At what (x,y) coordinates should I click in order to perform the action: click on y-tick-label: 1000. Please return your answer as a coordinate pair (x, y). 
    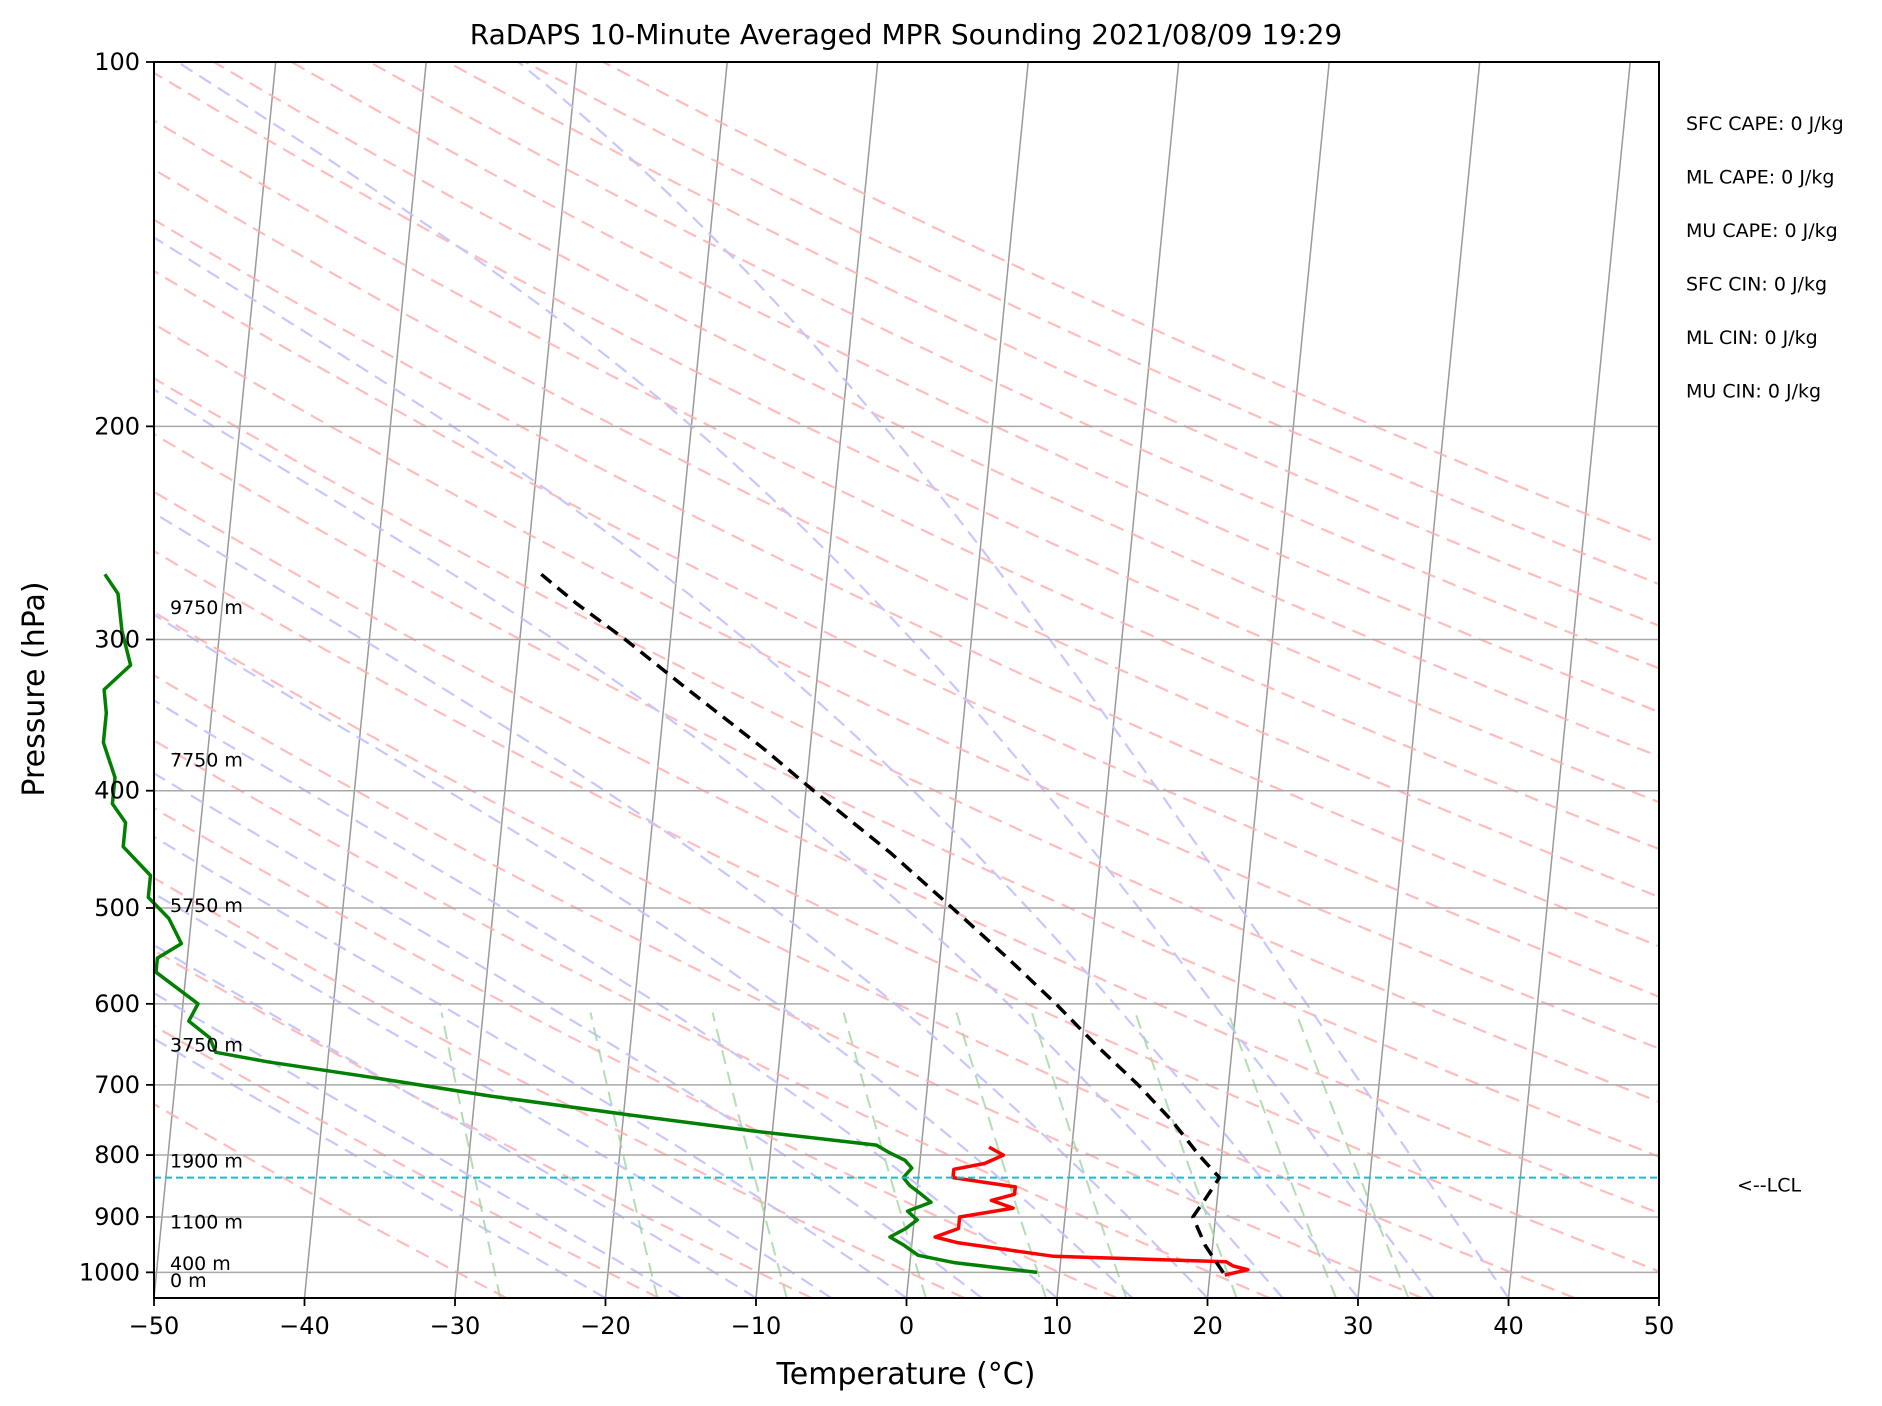
    Looking at the image, I should click on (109, 1272).